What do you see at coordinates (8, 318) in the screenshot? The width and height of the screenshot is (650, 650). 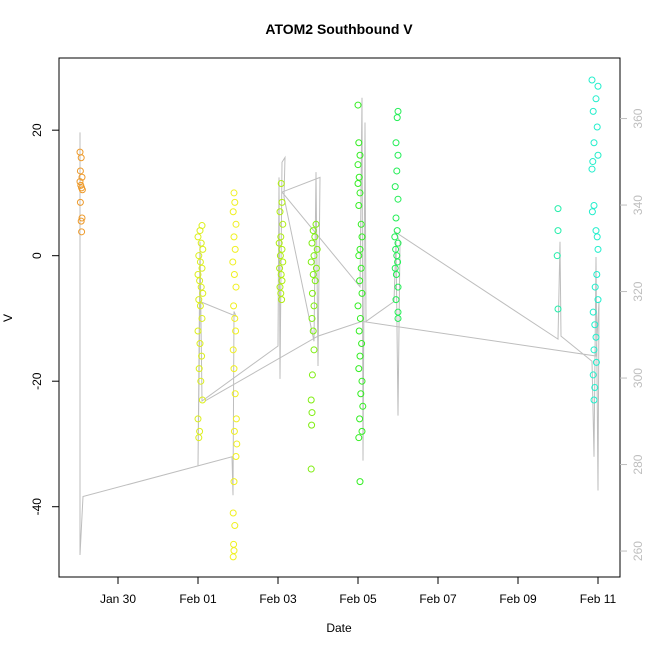 I see `y-axis-label: V` at bounding box center [8, 318].